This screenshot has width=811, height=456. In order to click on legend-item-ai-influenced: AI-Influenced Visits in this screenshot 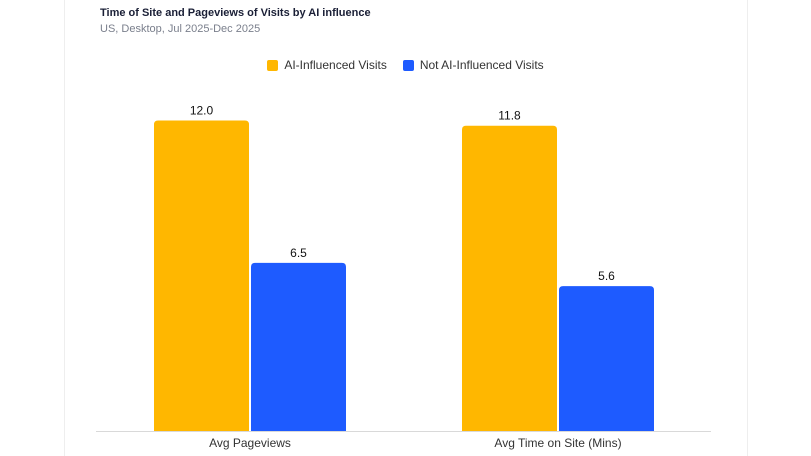, I will do `click(327, 65)`.